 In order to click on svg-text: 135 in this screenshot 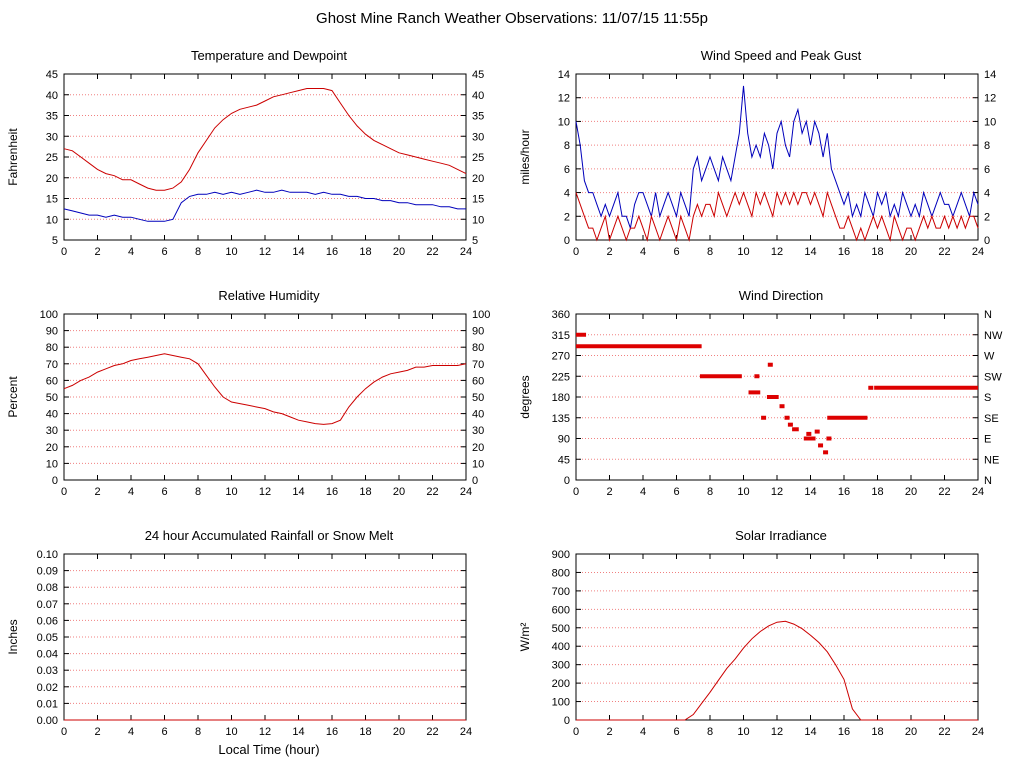, I will do `click(561, 419)`.